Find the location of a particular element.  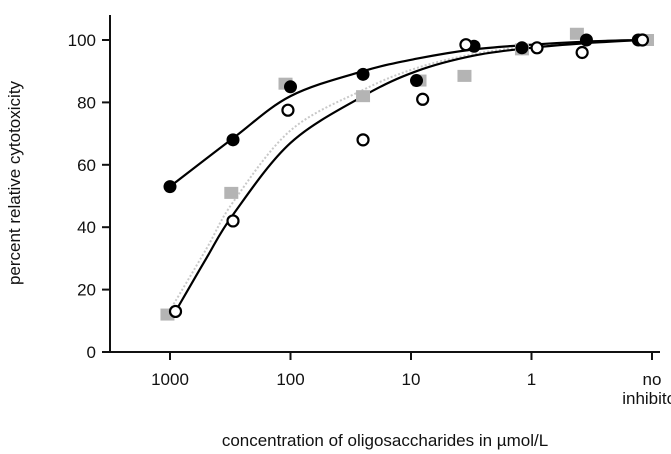

y-tick-label: 80 is located at coordinates (86, 102).